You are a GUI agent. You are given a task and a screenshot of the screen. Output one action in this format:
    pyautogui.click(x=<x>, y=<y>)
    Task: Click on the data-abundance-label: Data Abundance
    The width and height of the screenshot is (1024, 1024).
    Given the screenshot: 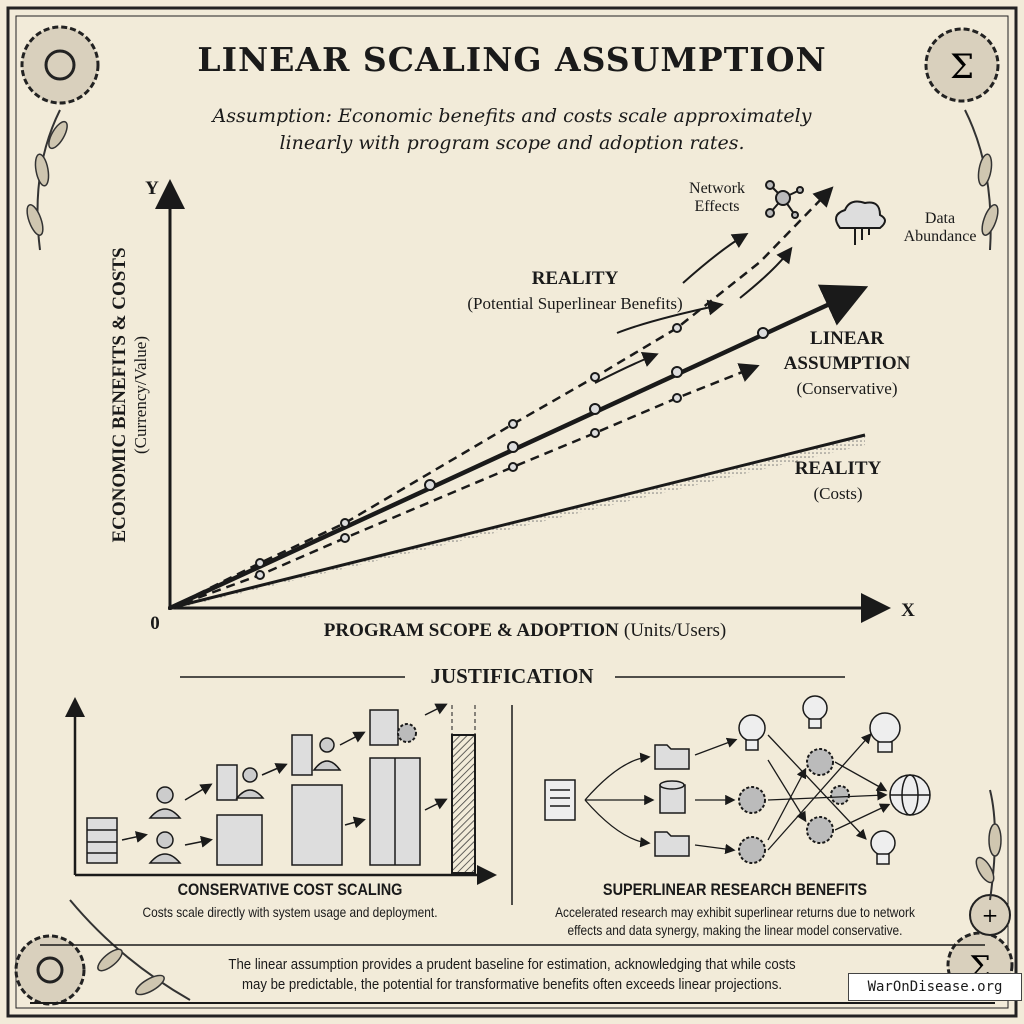 What is the action you would take?
    pyautogui.click(x=940, y=228)
    